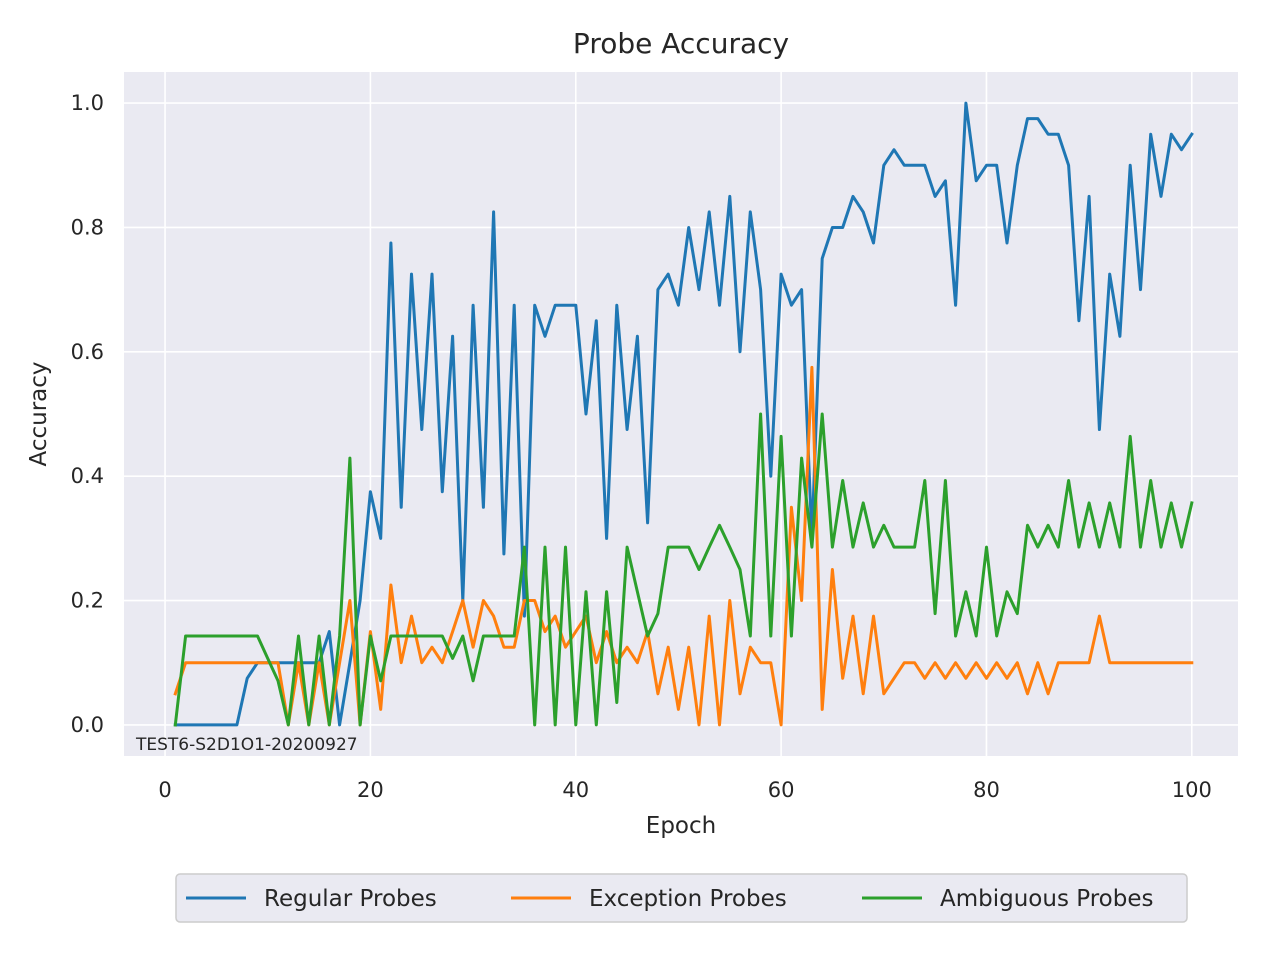  Describe the element at coordinates (87, 103) in the screenshot. I see `y-tick-label: 1.0` at that location.